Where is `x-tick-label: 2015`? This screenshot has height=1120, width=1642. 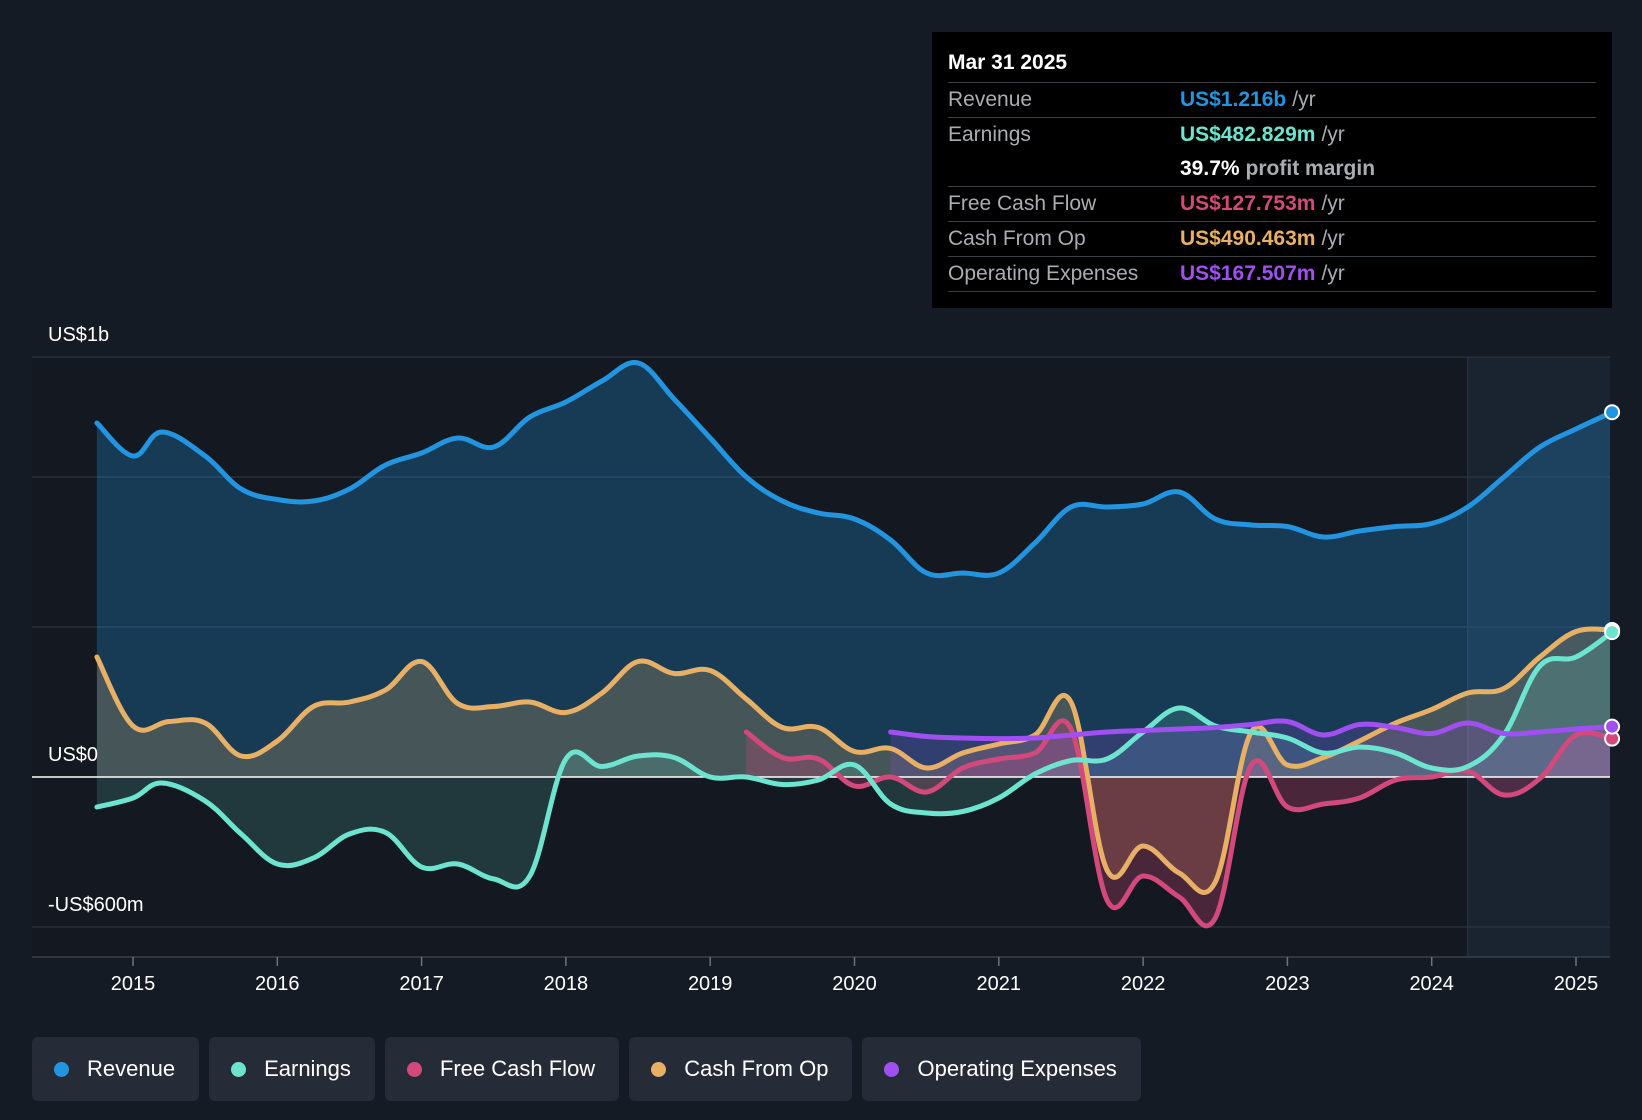 x-tick-label: 2015 is located at coordinates (133, 984).